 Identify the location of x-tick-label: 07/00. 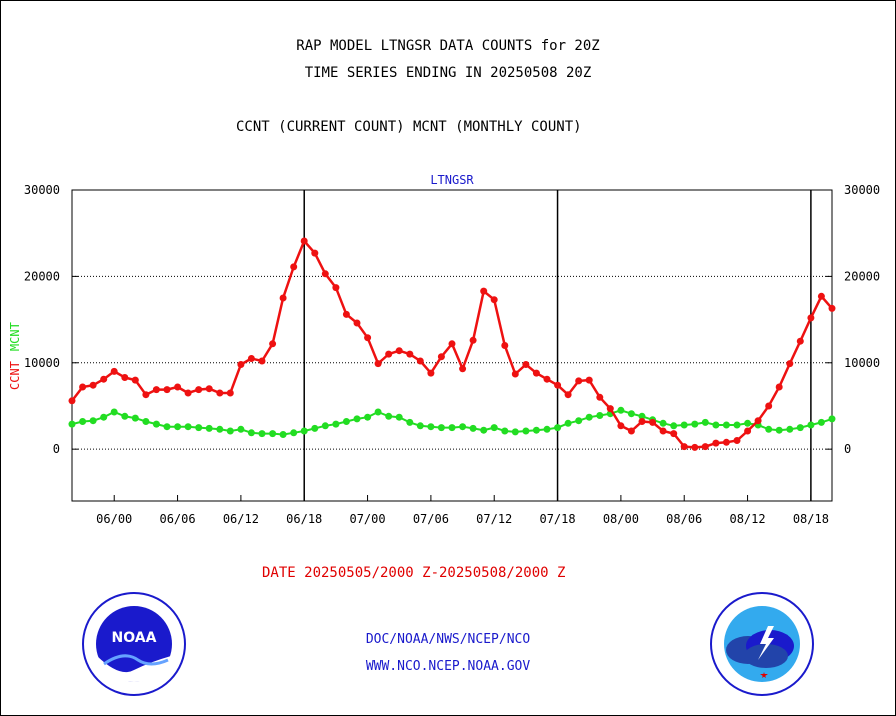
(367, 519).